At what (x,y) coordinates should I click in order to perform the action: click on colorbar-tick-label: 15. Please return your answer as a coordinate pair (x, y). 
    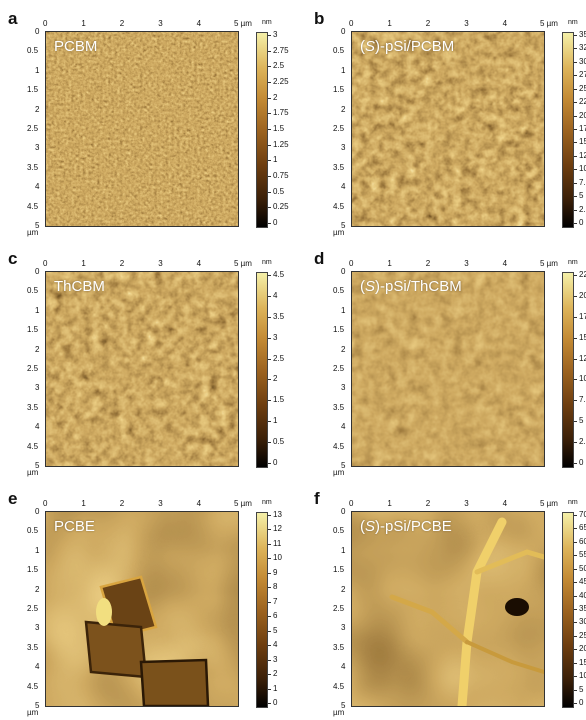
    Looking at the image, I should click on (582, 142).